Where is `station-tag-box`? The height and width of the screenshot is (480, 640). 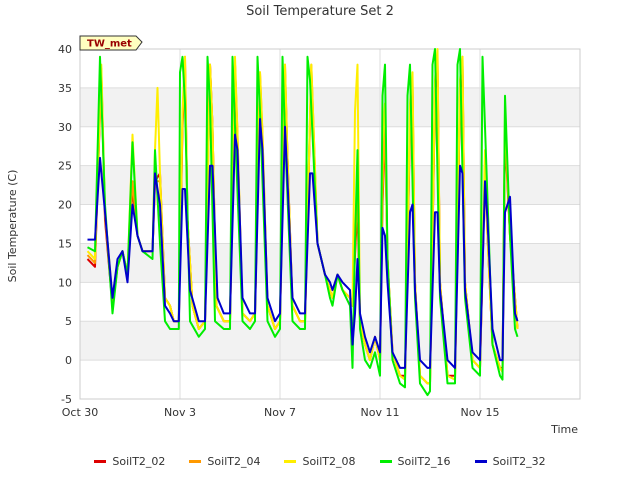
station-tag-box is located at coordinates (111, 43).